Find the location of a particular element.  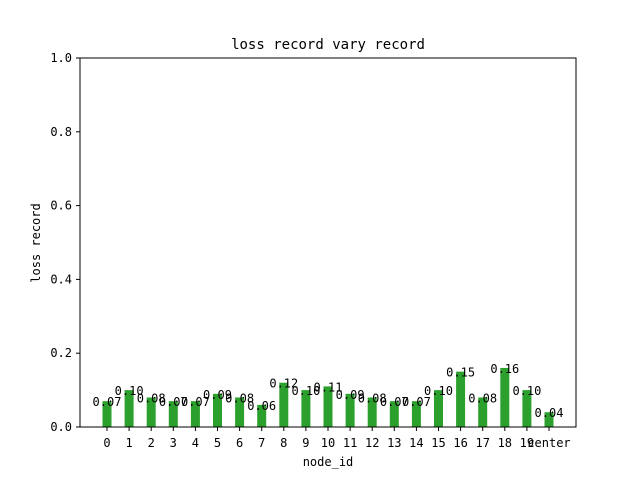

y-tick-label: 0.4 is located at coordinates (61, 279).